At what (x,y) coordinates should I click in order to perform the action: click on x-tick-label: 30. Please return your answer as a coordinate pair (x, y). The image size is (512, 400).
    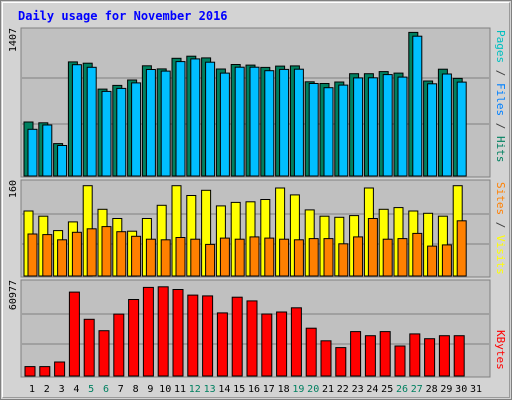
    Looking at the image, I should click on (461, 389).